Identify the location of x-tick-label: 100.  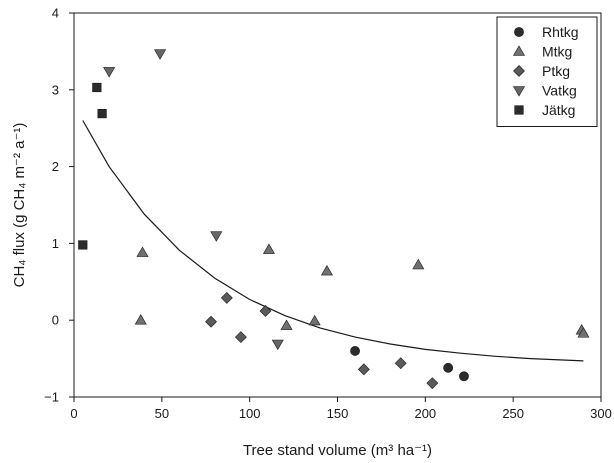
(250, 413).